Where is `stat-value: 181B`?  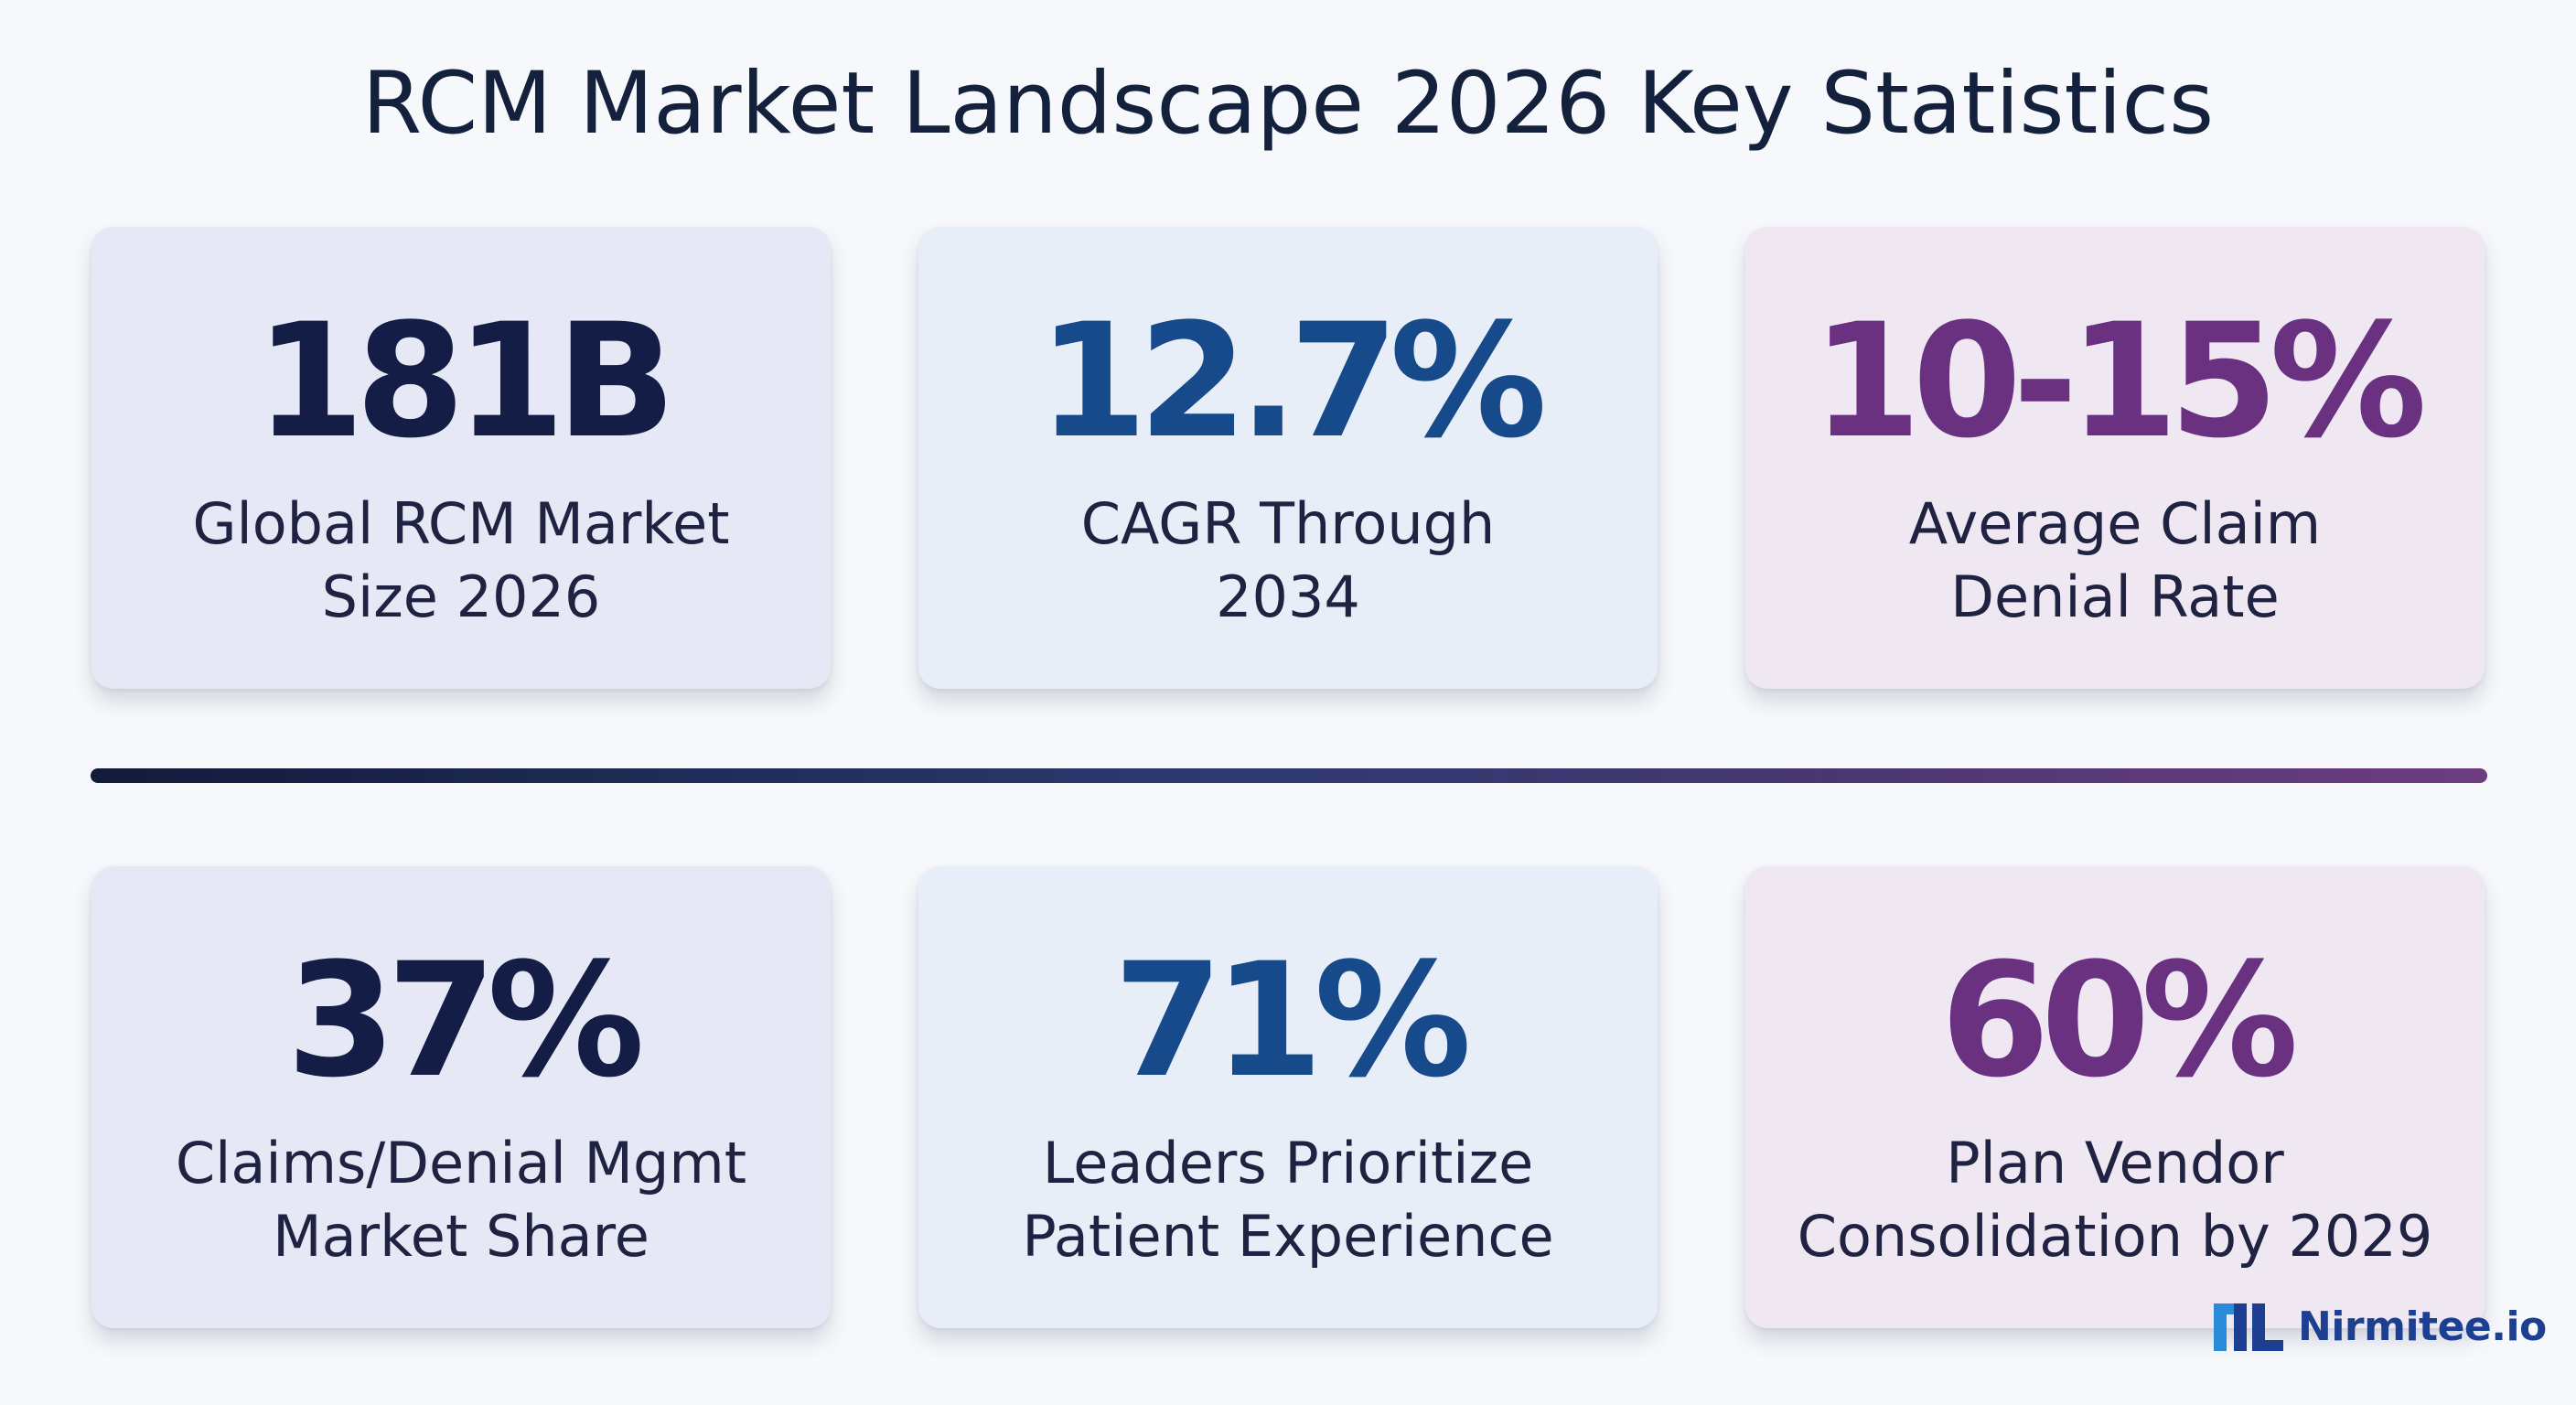 stat-value: 181B is located at coordinates (465, 381).